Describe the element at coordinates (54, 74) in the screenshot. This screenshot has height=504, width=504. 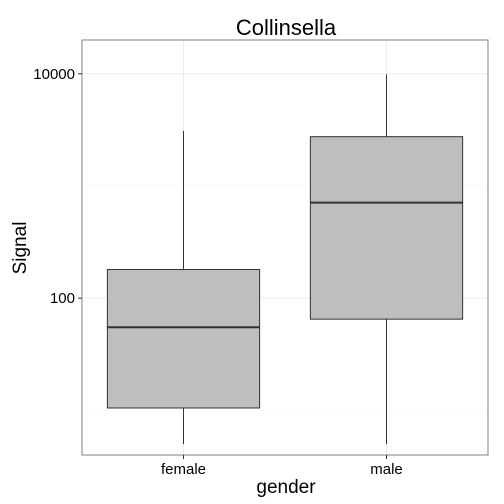
I see `y-tick-label: 10000` at that location.